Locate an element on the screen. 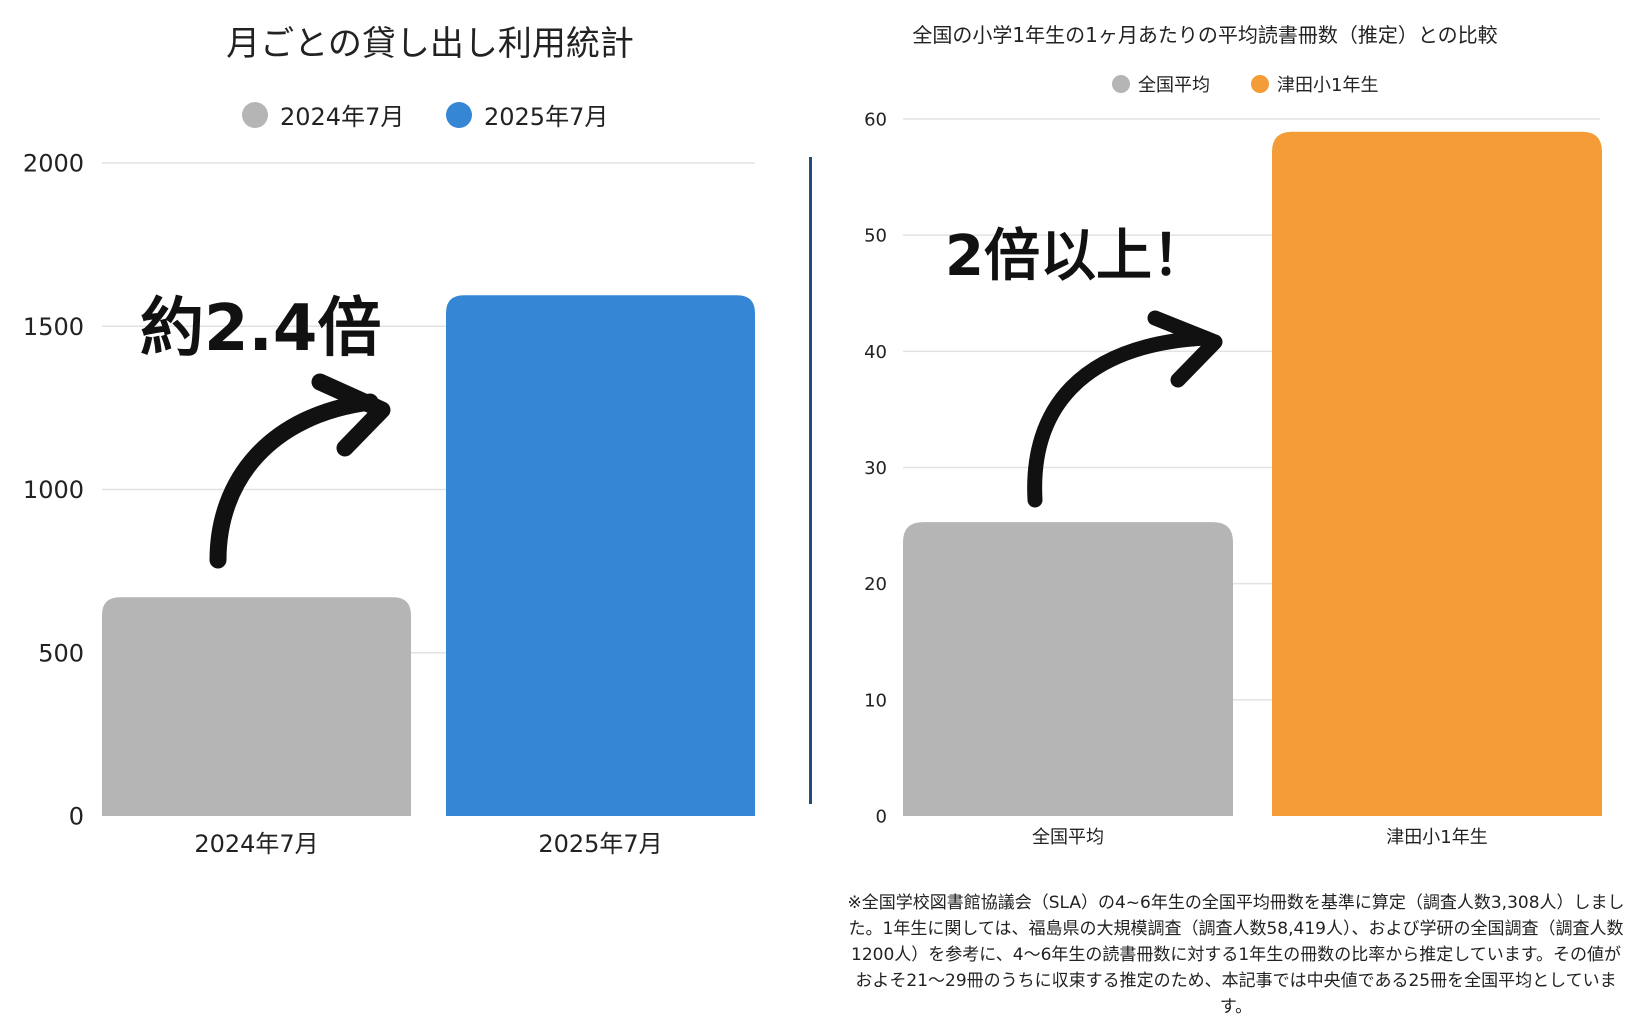 This screenshot has width=1630, height=1030. y-tick-label: 1500 is located at coordinates (53, 327).